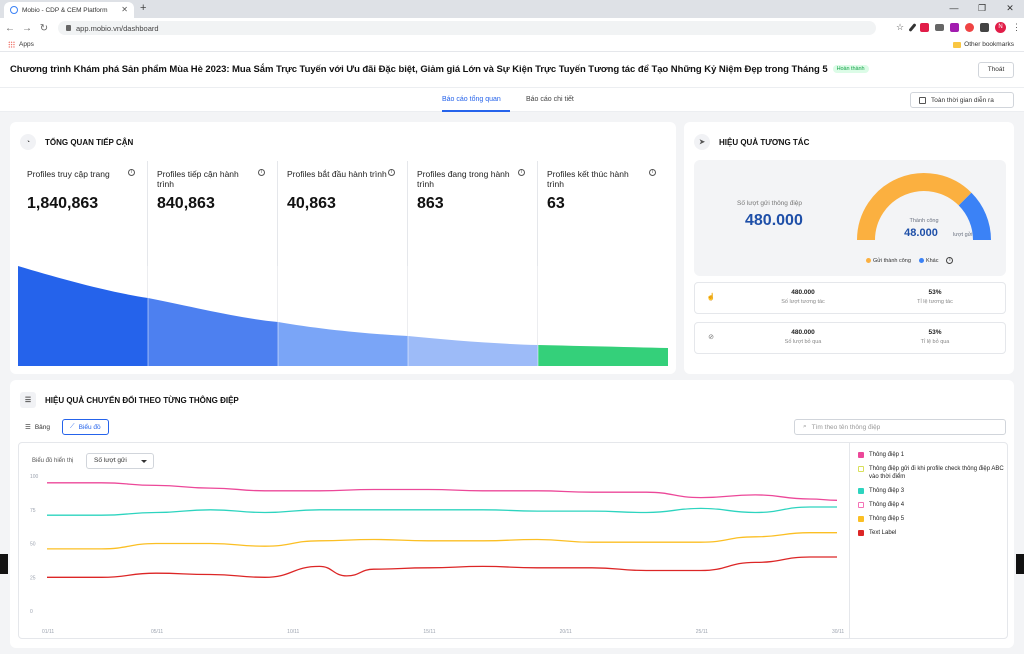 The height and width of the screenshot is (654, 1024). I want to click on gauge-success-value: 48.000, so click(921, 233).